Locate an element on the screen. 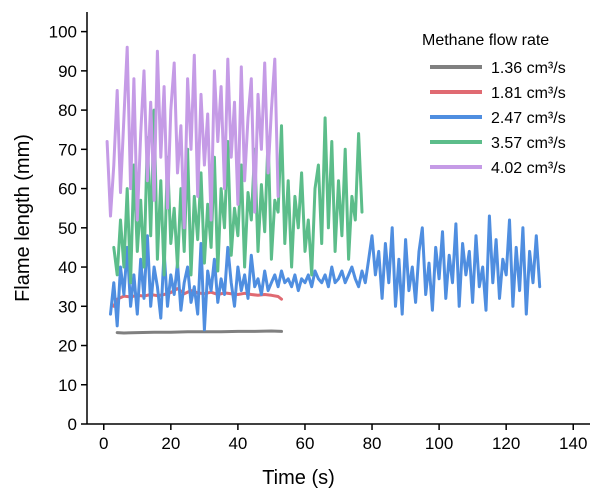  y-tick-label: 30 is located at coordinates (67, 306).